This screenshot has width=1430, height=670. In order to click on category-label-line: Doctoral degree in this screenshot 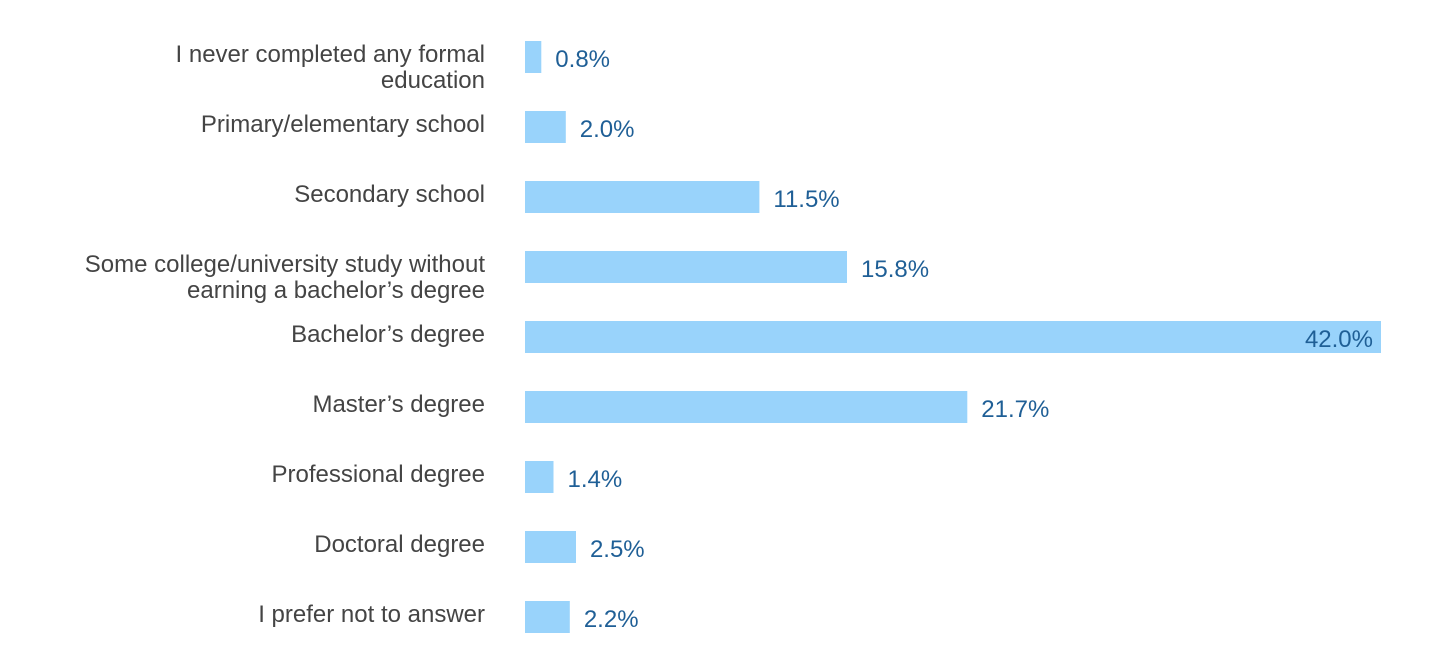, I will do `click(399, 544)`.